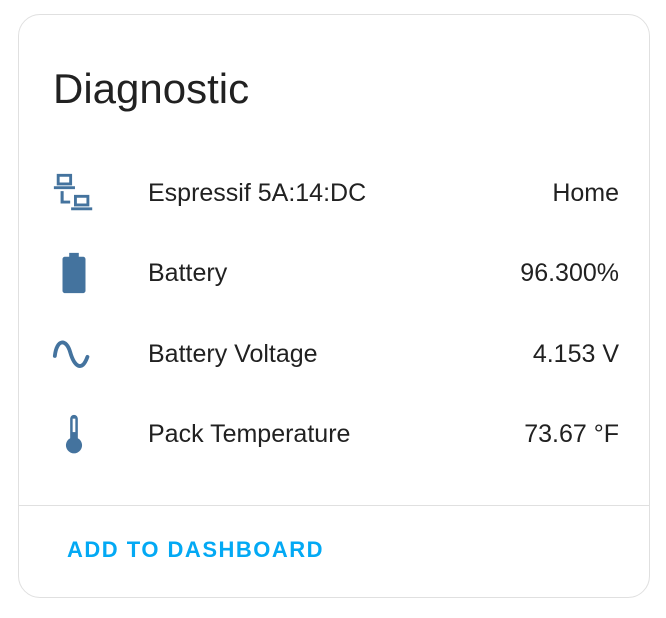 The width and height of the screenshot is (666, 618). Describe the element at coordinates (74, 273) in the screenshot. I see `battery-icon` at that location.